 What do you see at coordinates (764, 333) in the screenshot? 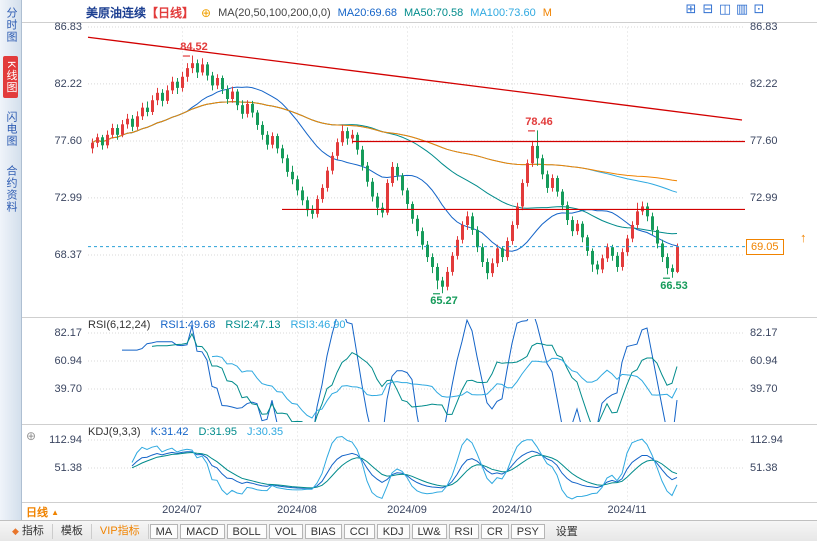
I see `rsi-axis-label-right: 82.17` at bounding box center [764, 333].